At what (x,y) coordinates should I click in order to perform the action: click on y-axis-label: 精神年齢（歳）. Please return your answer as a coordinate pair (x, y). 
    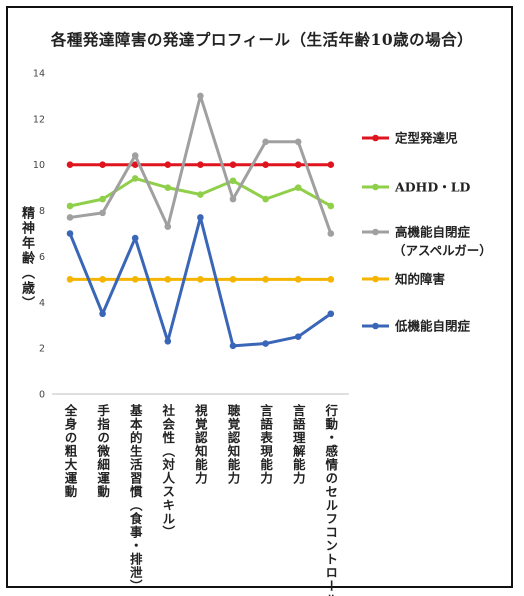
    Looking at the image, I should click on (26, 258).